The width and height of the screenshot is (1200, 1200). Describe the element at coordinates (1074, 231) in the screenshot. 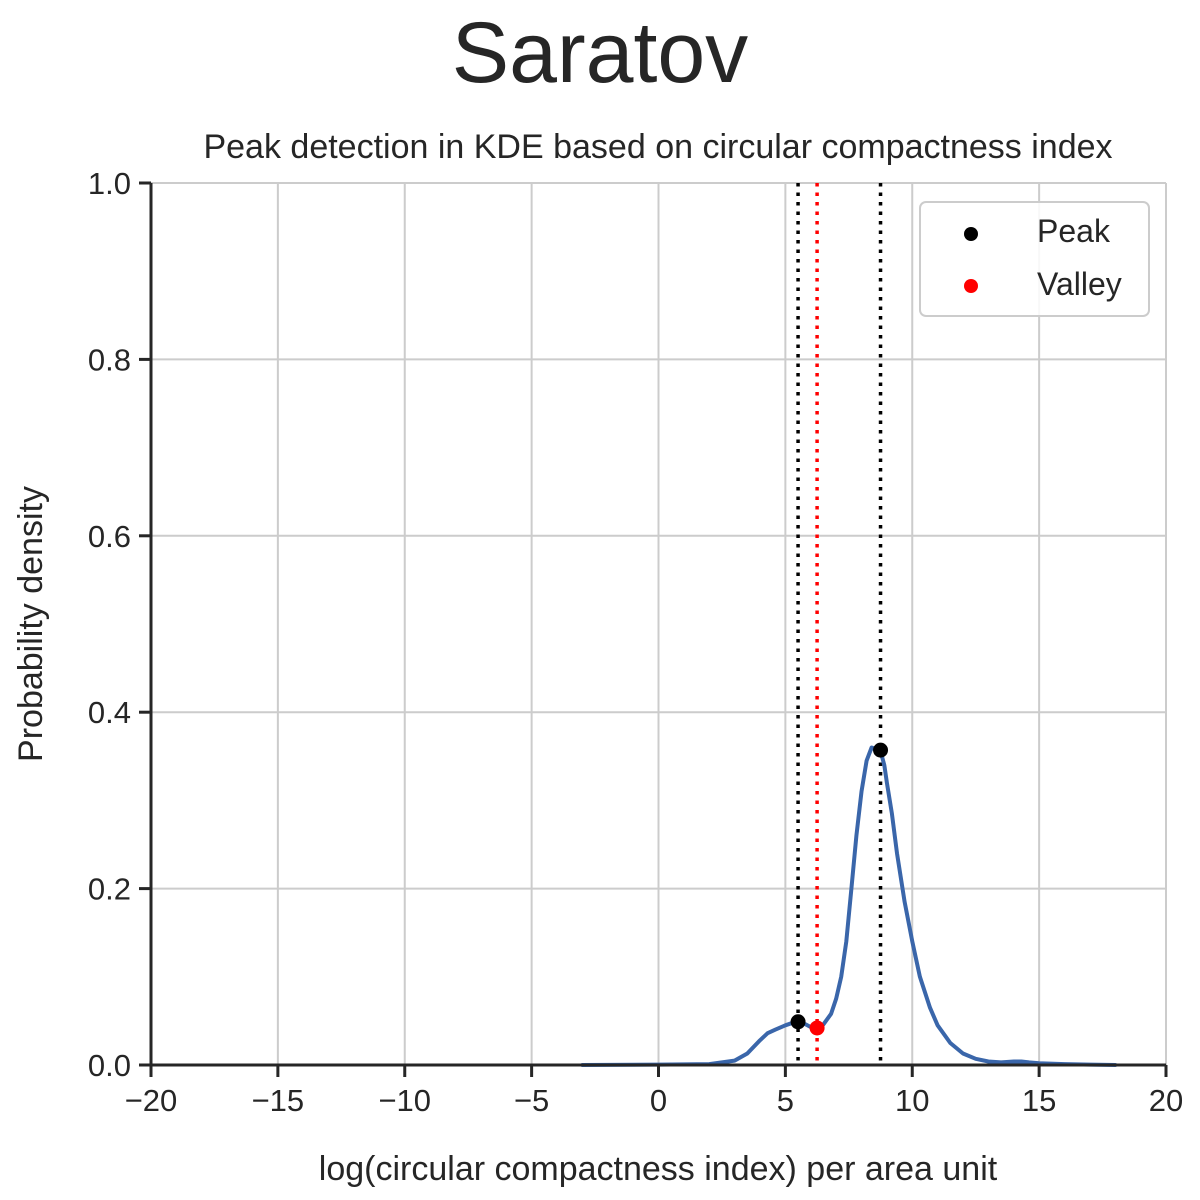

I see `legend-peak-label: Peak` at that location.